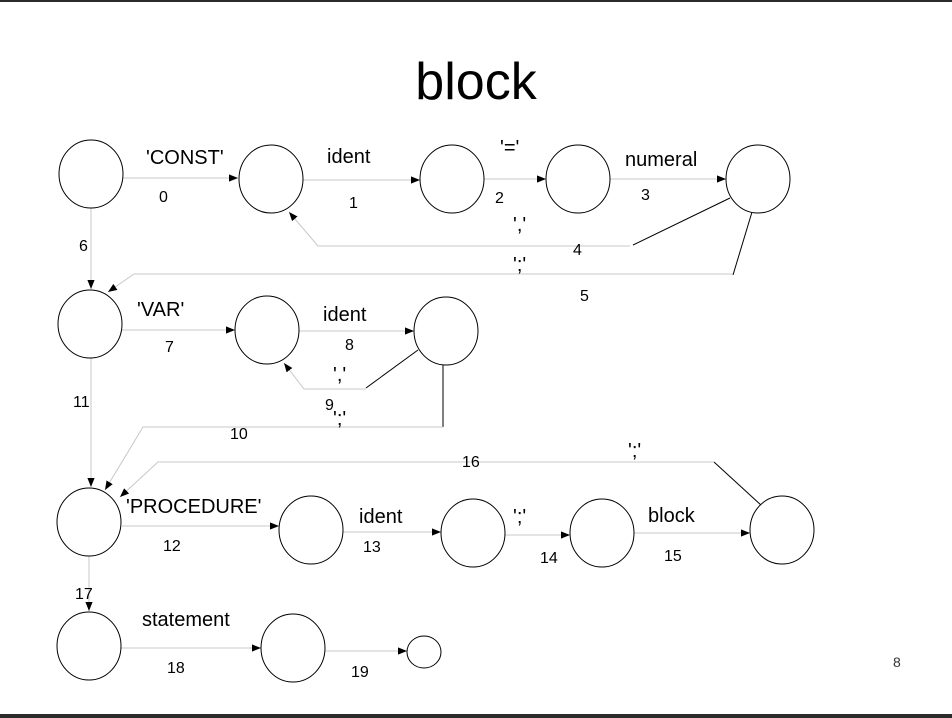 This screenshot has width=952, height=718. Describe the element at coordinates (782, 530) in the screenshot. I see `state-node-c4` at that location.